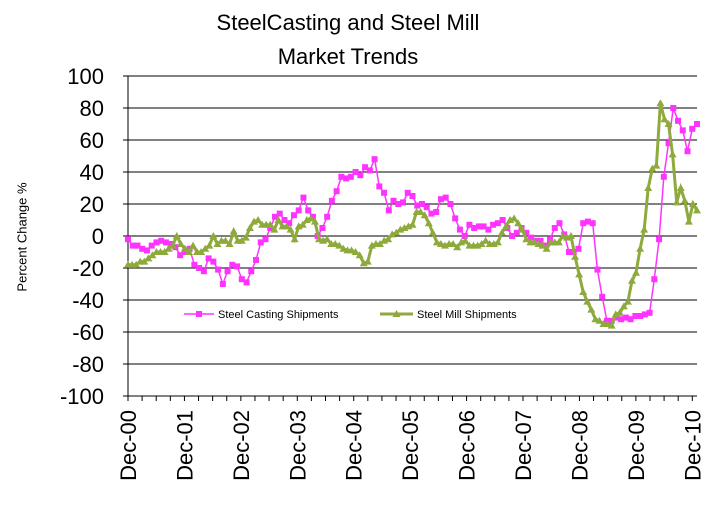  What do you see at coordinates (467, 445) in the screenshot?
I see `x-tick-label: Dec-06` at bounding box center [467, 445].